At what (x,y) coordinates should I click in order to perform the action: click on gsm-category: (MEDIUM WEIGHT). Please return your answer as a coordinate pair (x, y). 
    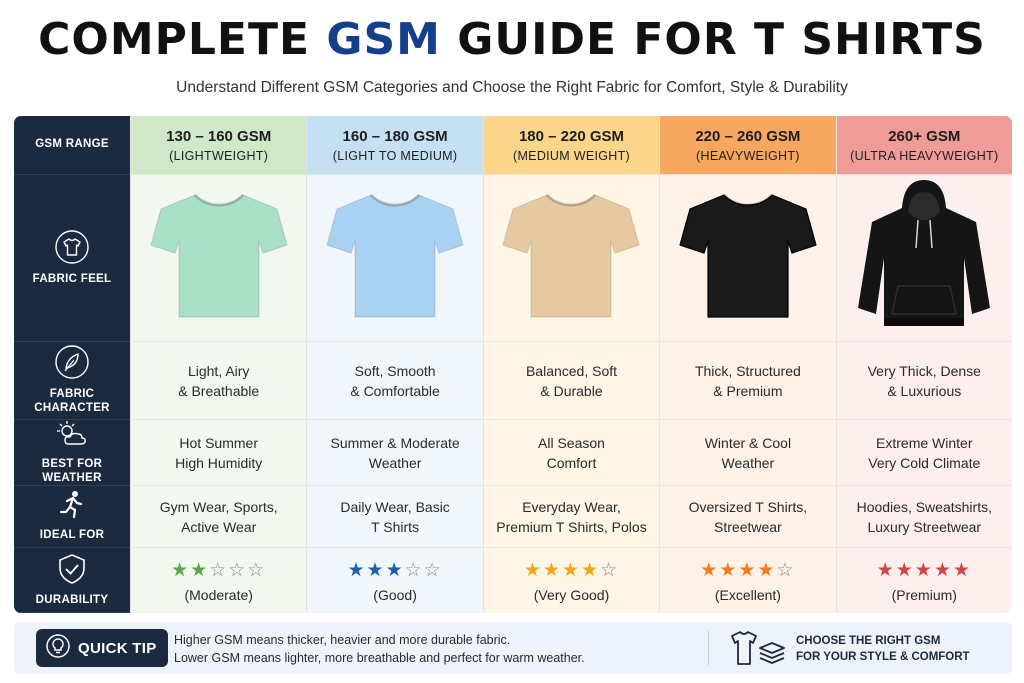
    Looking at the image, I should click on (571, 155).